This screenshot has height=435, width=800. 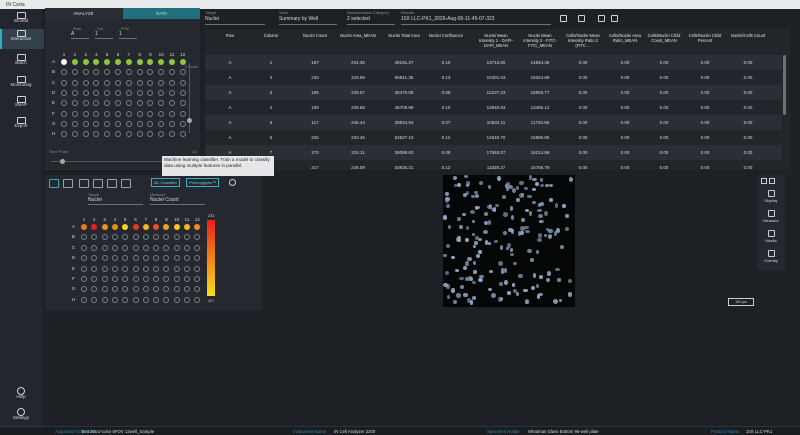 I want to click on nav-item: Batch, so click(x=21, y=62).